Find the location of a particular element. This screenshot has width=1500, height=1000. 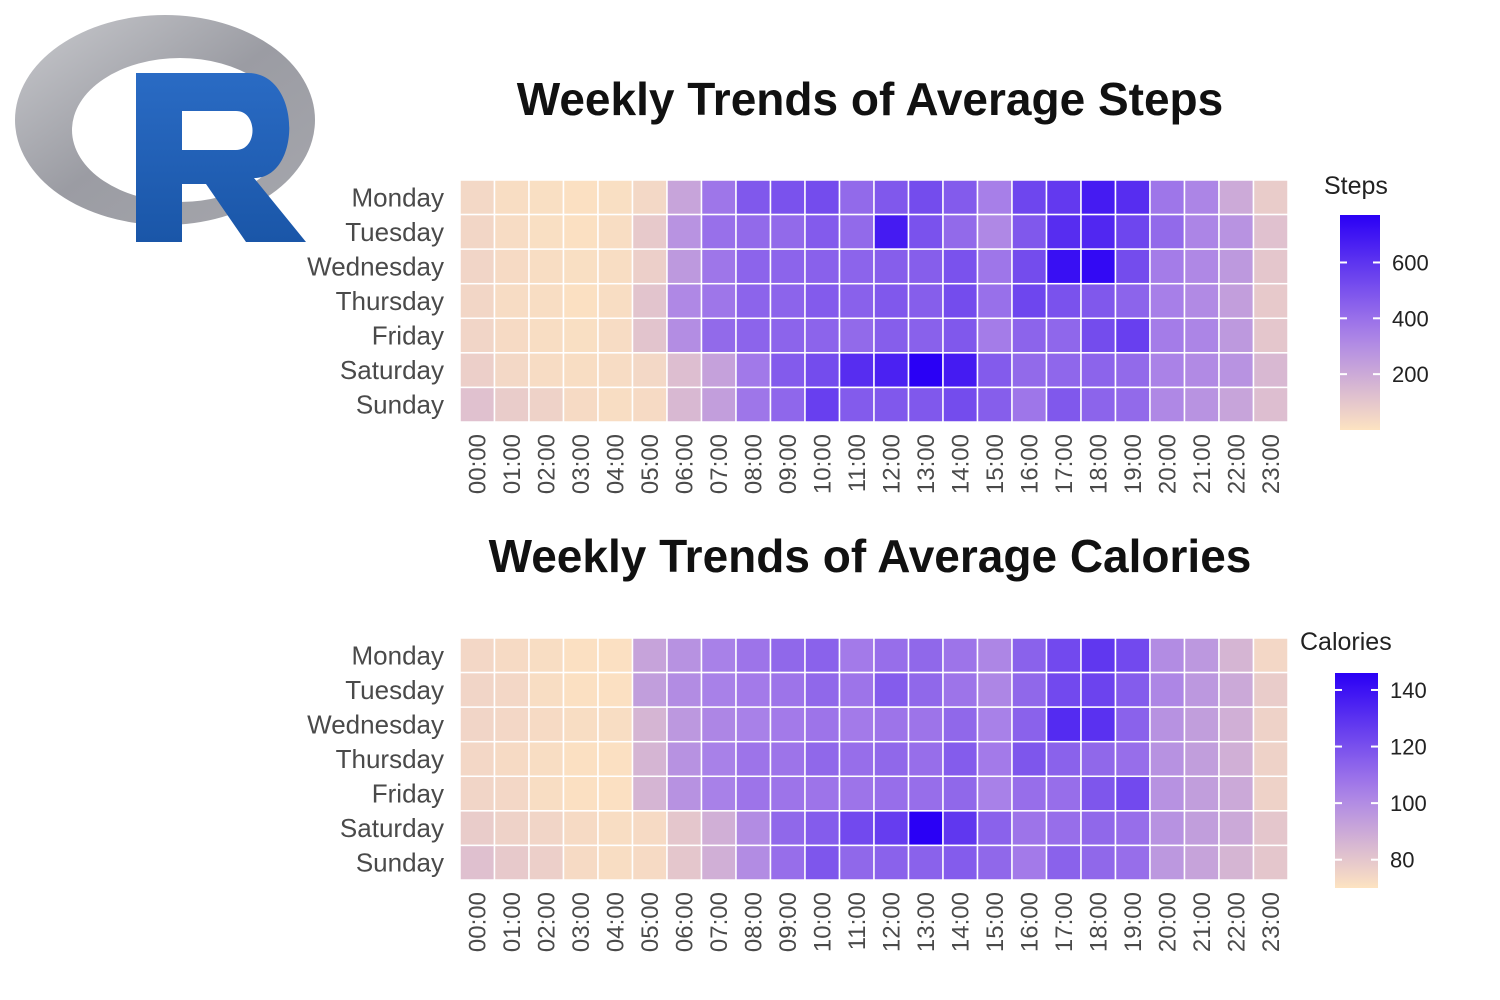

calories-chart-title: Weekly Trends of Average Calories is located at coordinates (870, 556).